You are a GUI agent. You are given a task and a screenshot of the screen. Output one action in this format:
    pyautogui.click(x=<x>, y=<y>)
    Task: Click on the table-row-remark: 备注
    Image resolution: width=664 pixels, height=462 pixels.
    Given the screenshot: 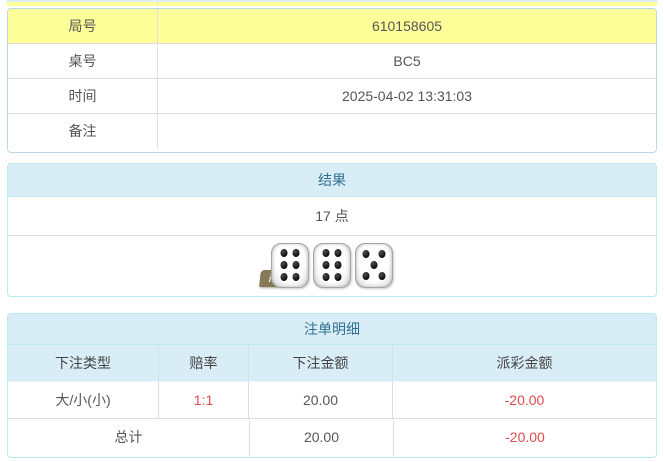 What is the action you would take?
    pyautogui.click(x=332, y=131)
    